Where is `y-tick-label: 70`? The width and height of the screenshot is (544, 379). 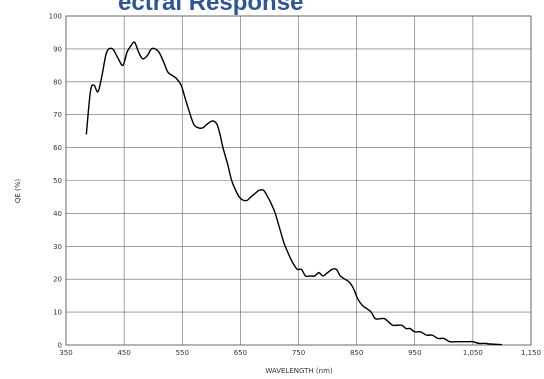
y-tick-label: 70 is located at coordinates (57, 115).